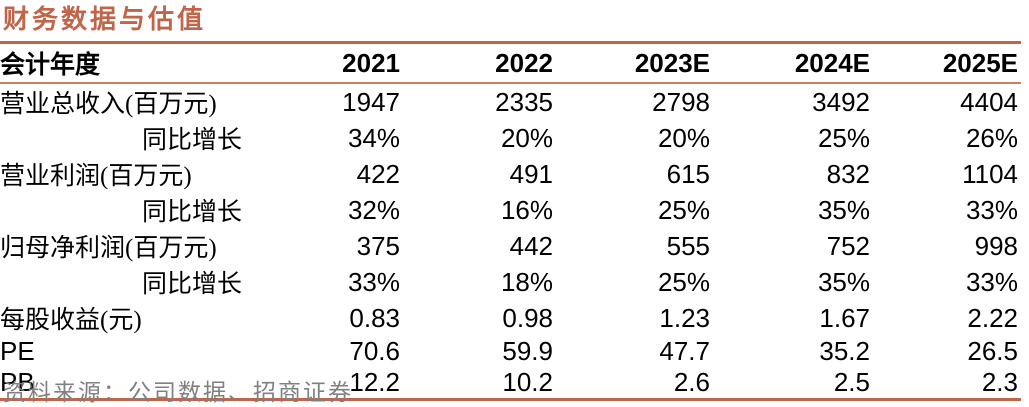 Image resolution: width=1029 pixels, height=407 pixels. What do you see at coordinates (684, 351) in the screenshot?
I see `cell-value: 47.7` at bounding box center [684, 351].